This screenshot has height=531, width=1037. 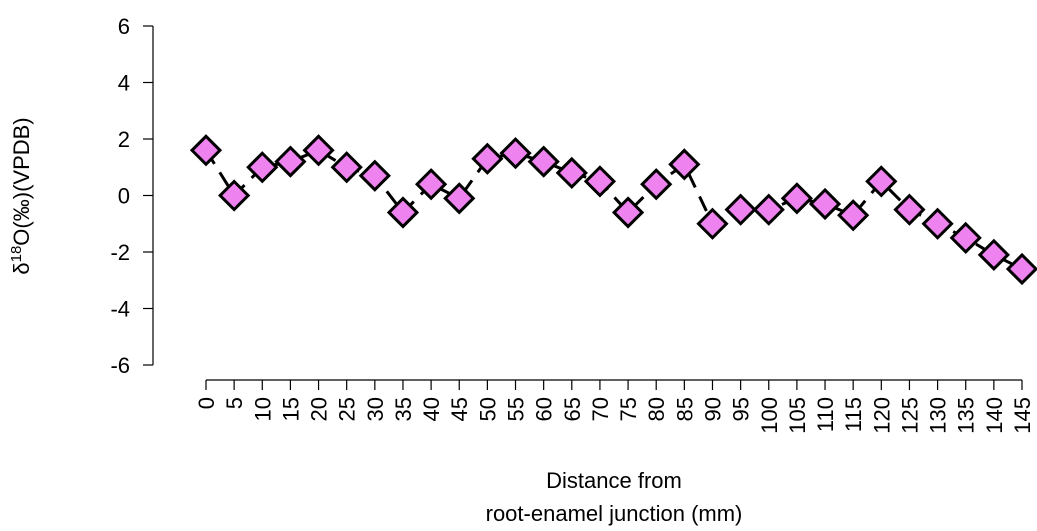 I want to click on x-tick-label: 40, so click(x=431, y=409).